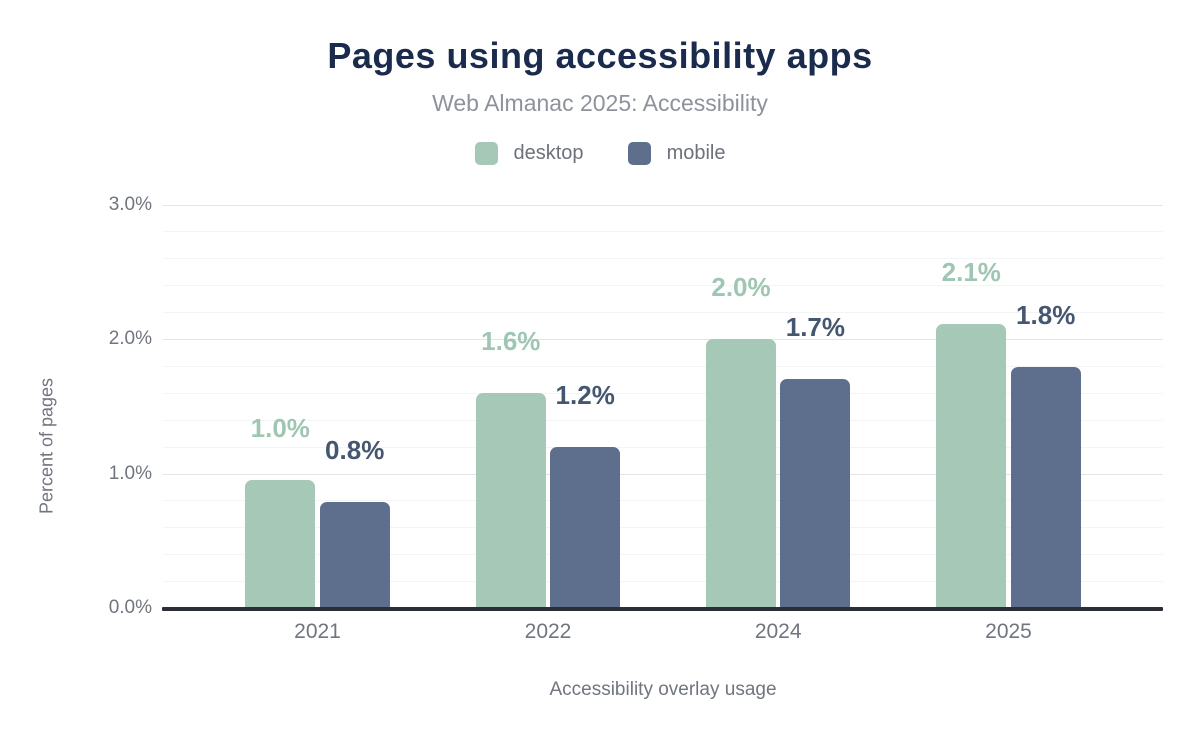  I want to click on legend-item-desktop: desktop, so click(529, 153).